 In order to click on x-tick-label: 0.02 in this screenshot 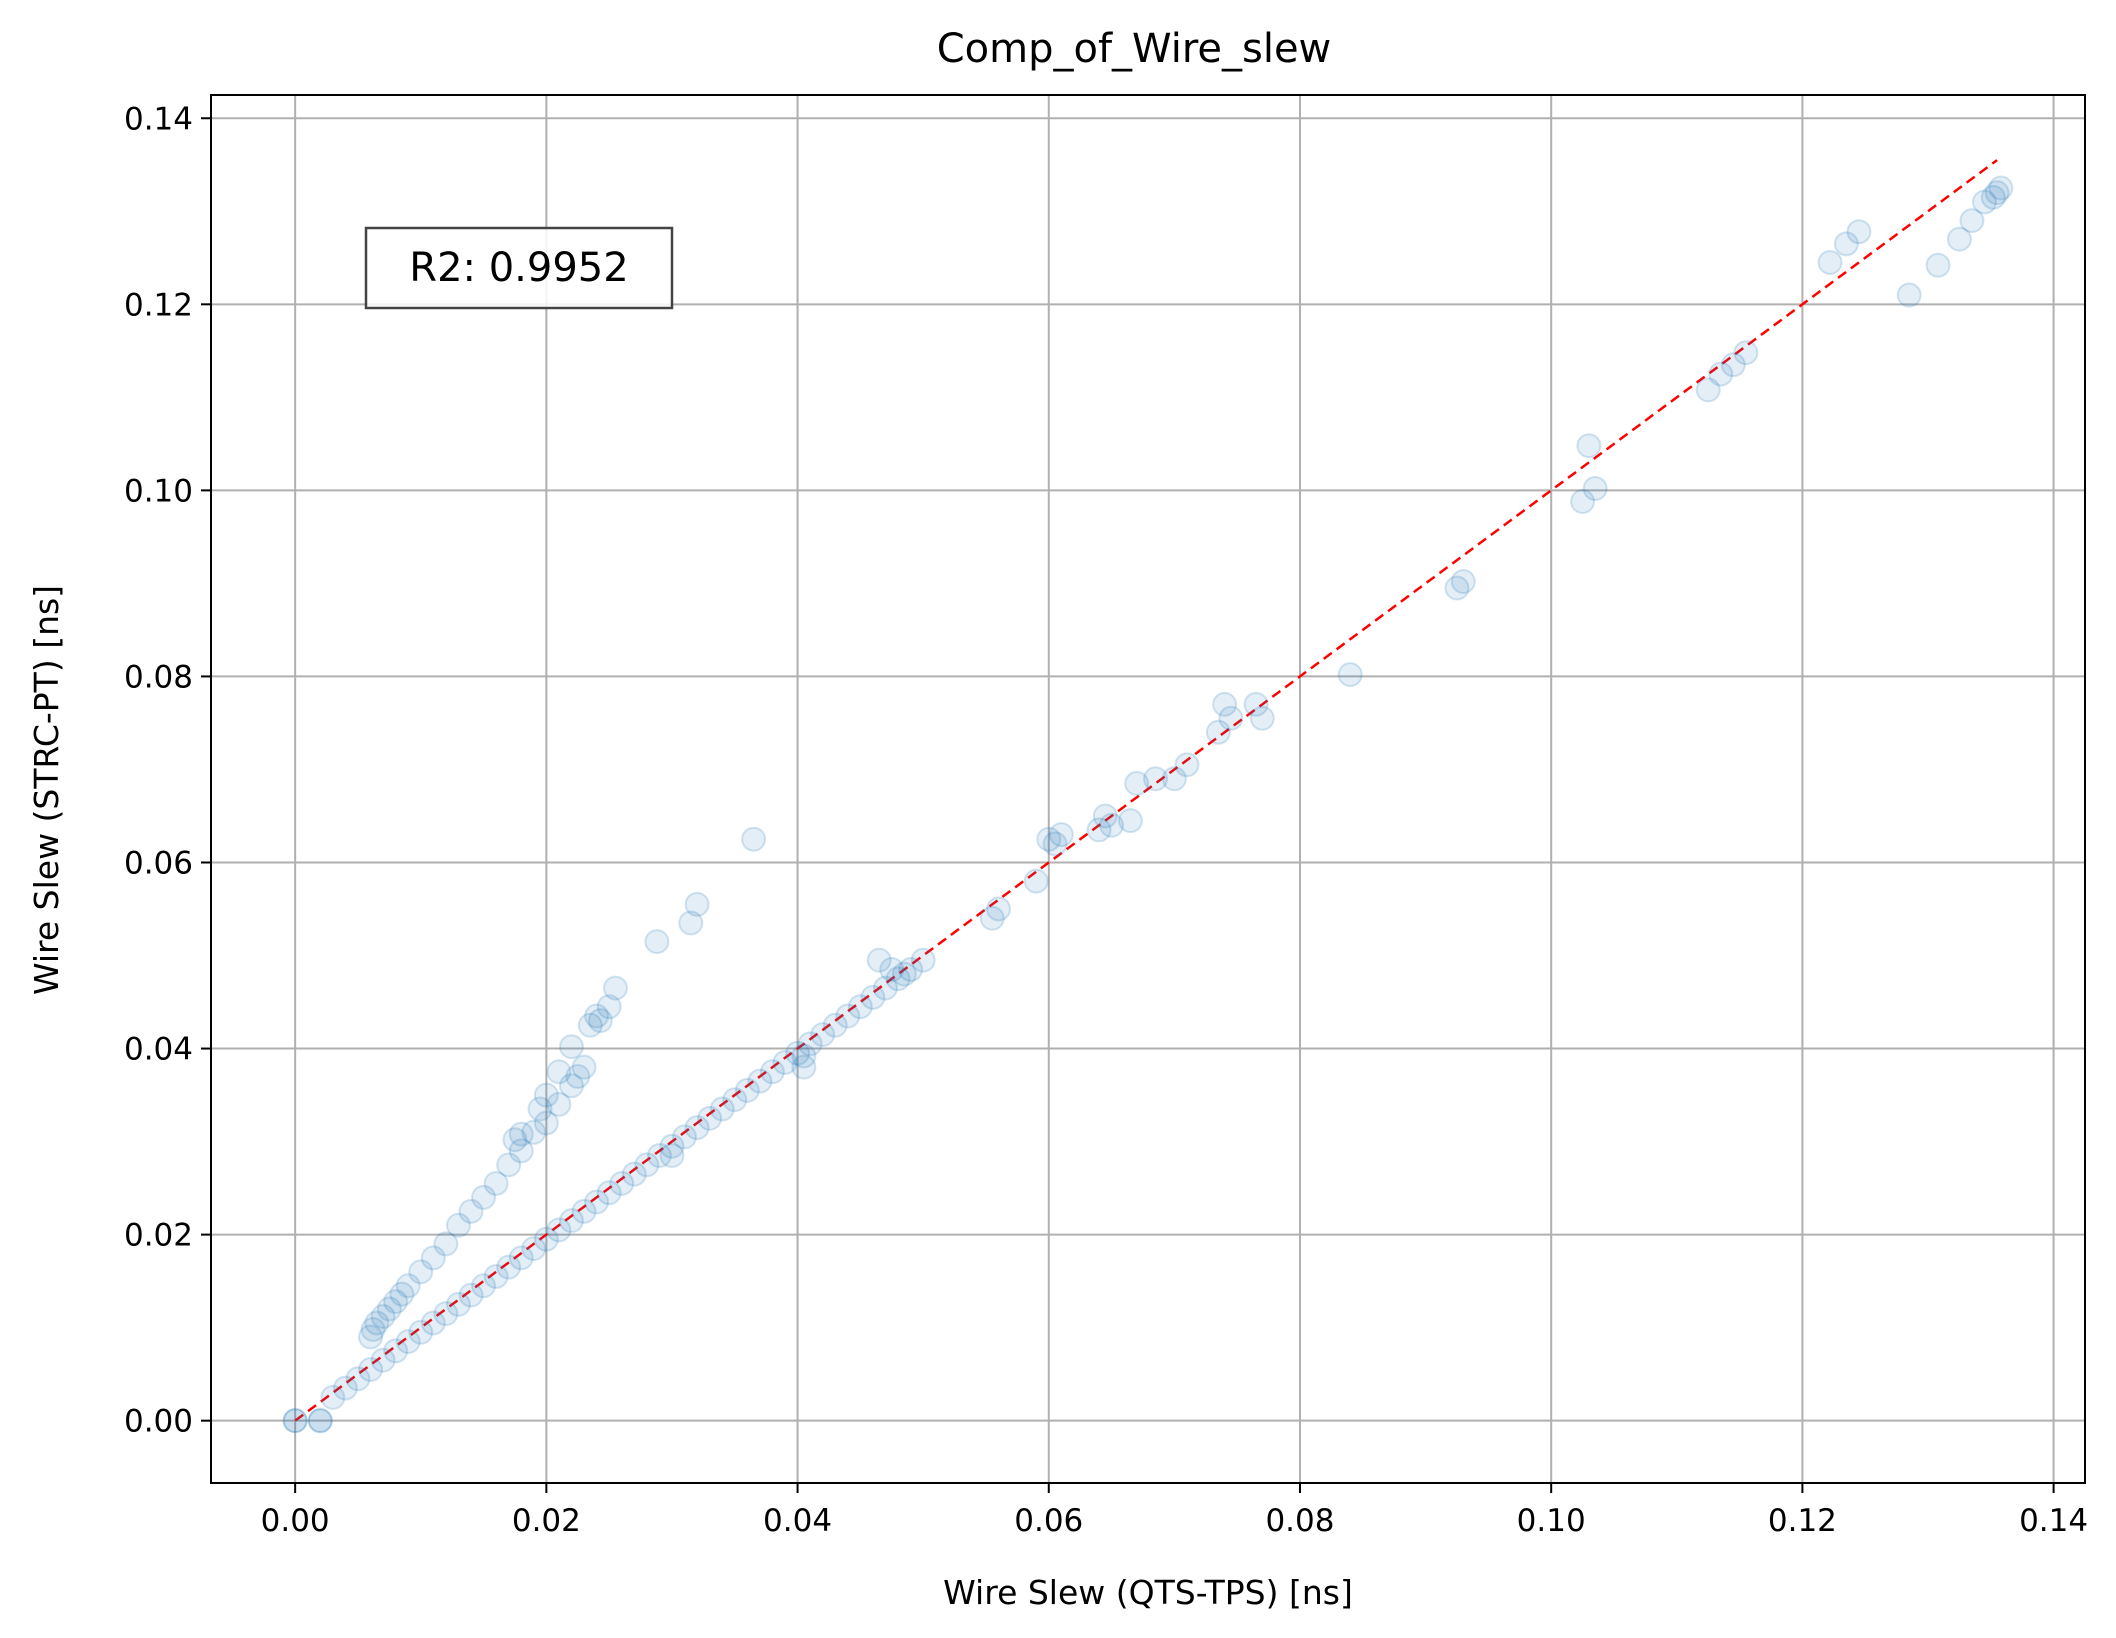, I will do `click(546, 1521)`.